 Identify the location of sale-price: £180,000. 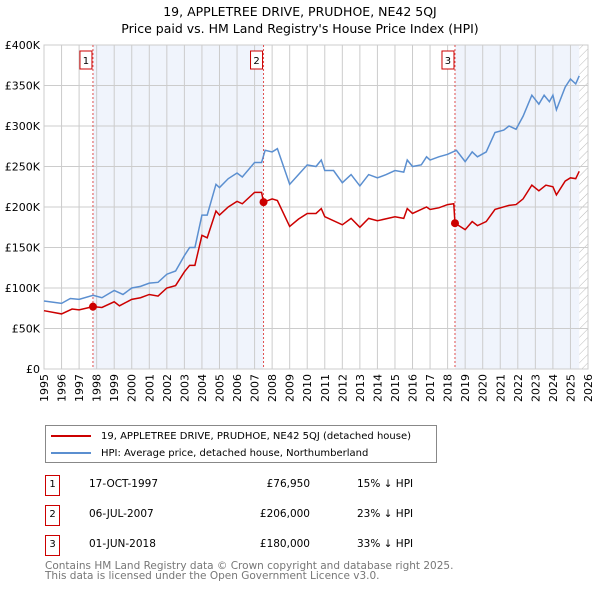
(284, 544).